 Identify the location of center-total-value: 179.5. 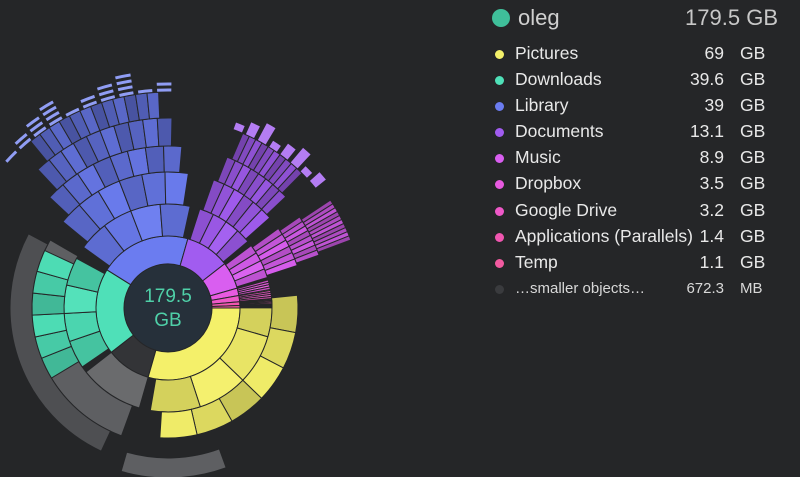
(168, 296).